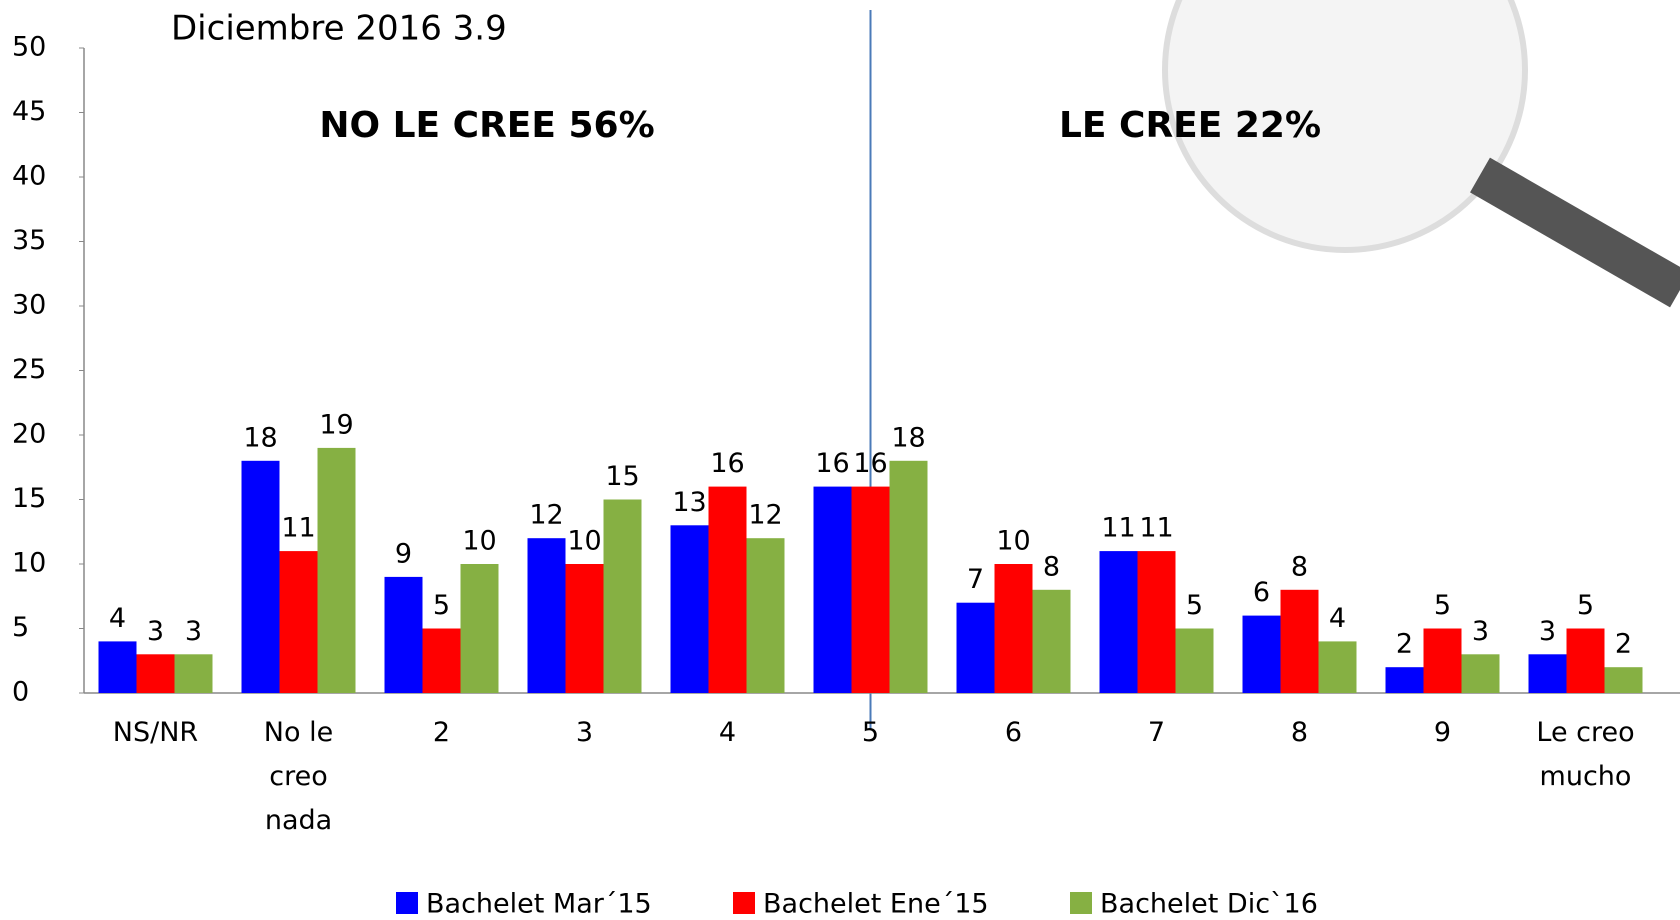  Describe the element at coordinates (339, 29) in the screenshot. I see `chart-title: Diciembre 2016 3.9` at that location.